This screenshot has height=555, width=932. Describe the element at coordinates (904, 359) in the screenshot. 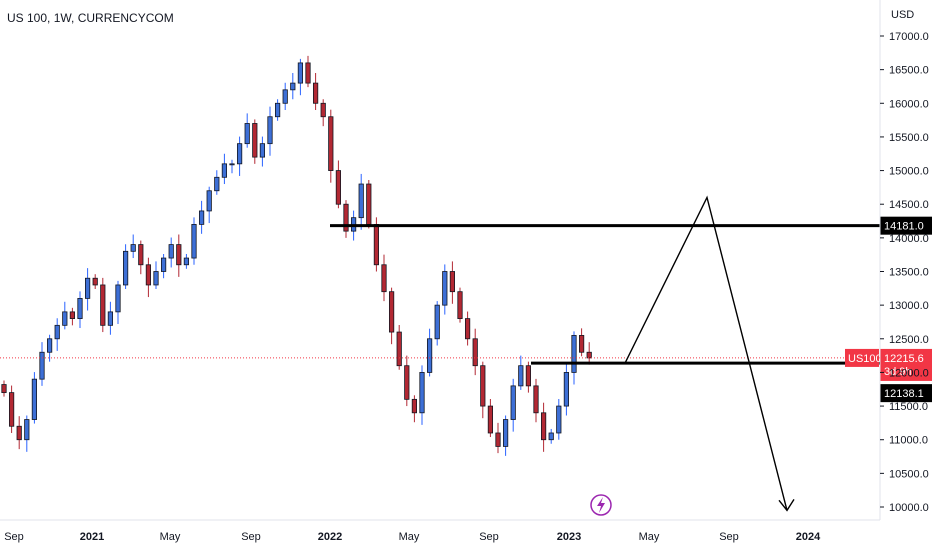

I see `current-price-value: 12215.6` at that location.